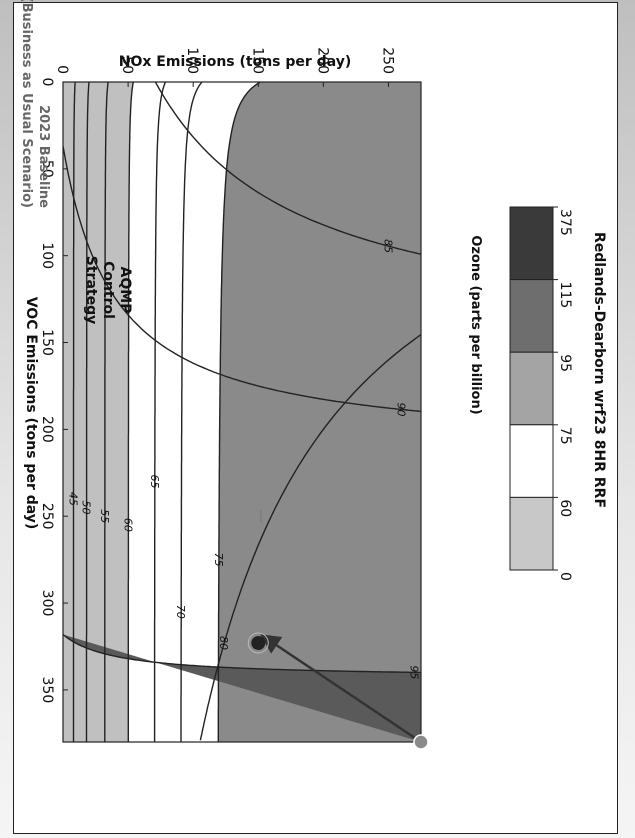 This screenshot has height=838, width=635. I want to click on aqmp-label-line2: Control, so click(108, 290).